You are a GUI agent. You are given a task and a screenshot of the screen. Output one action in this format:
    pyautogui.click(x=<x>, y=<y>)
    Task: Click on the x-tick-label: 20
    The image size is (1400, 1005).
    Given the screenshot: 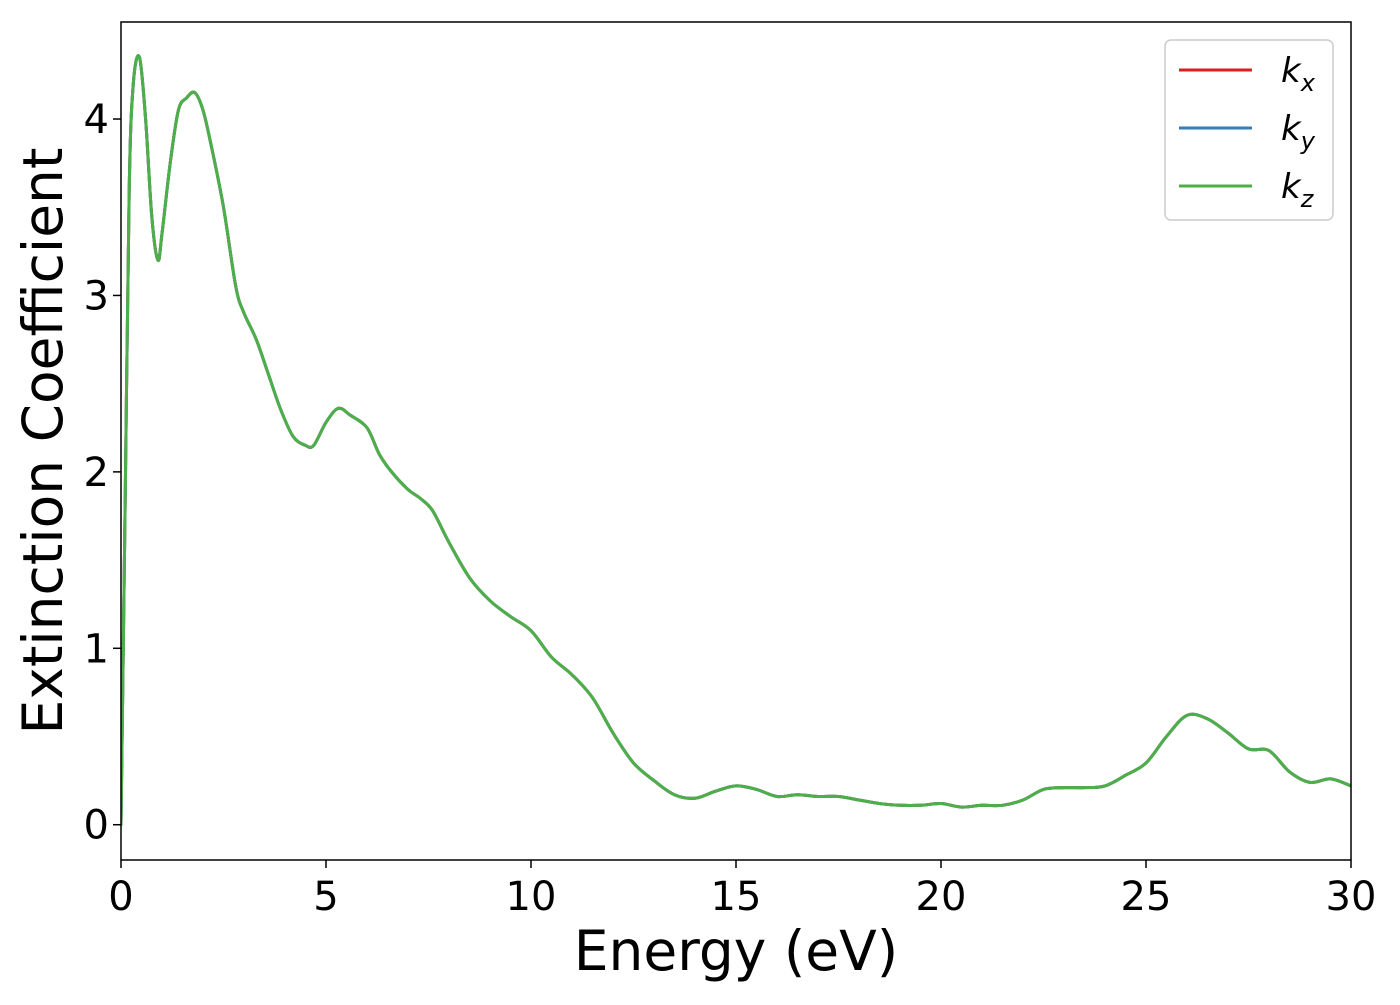 What is the action you would take?
    pyautogui.click(x=941, y=897)
    